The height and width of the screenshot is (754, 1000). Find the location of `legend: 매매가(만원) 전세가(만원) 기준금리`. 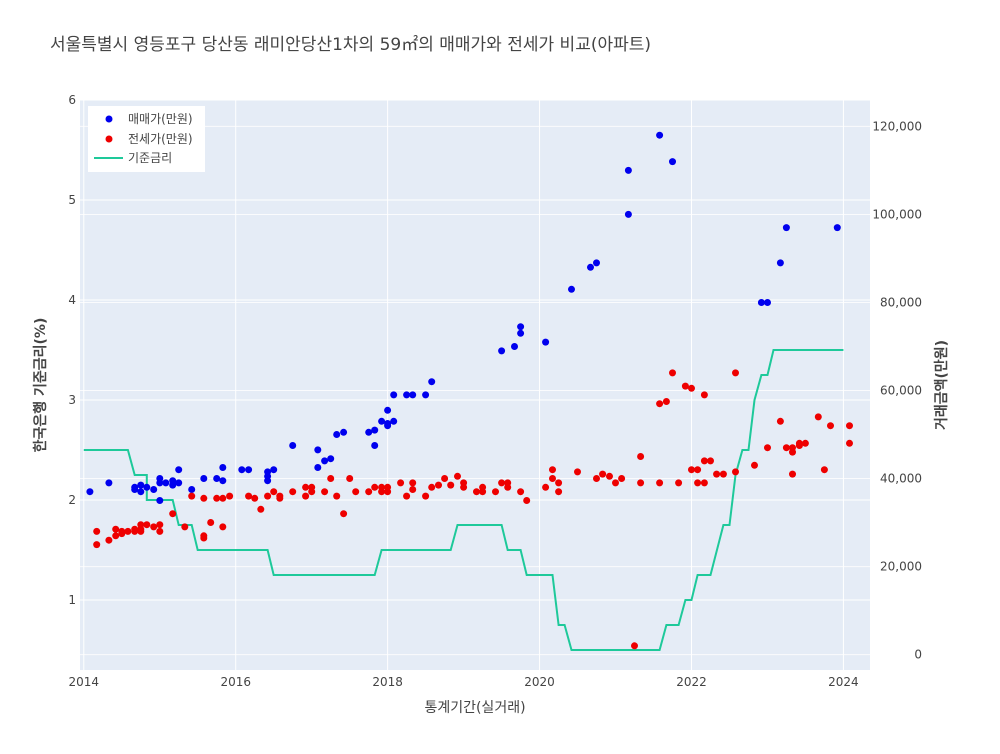

legend: 매매가(만원) 전세가(만원) 기준금리 is located at coordinates (146, 139).